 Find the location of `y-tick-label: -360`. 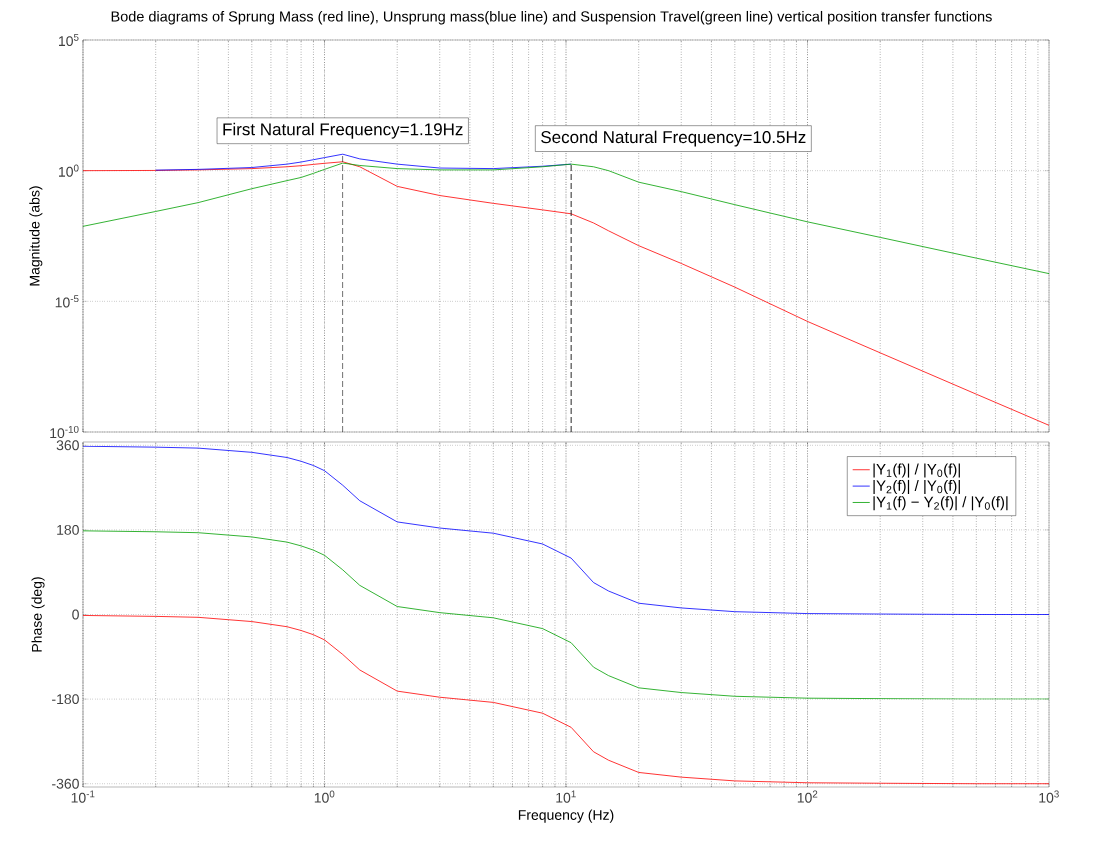

y-tick-label: -360 is located at coordinates (65, 783).